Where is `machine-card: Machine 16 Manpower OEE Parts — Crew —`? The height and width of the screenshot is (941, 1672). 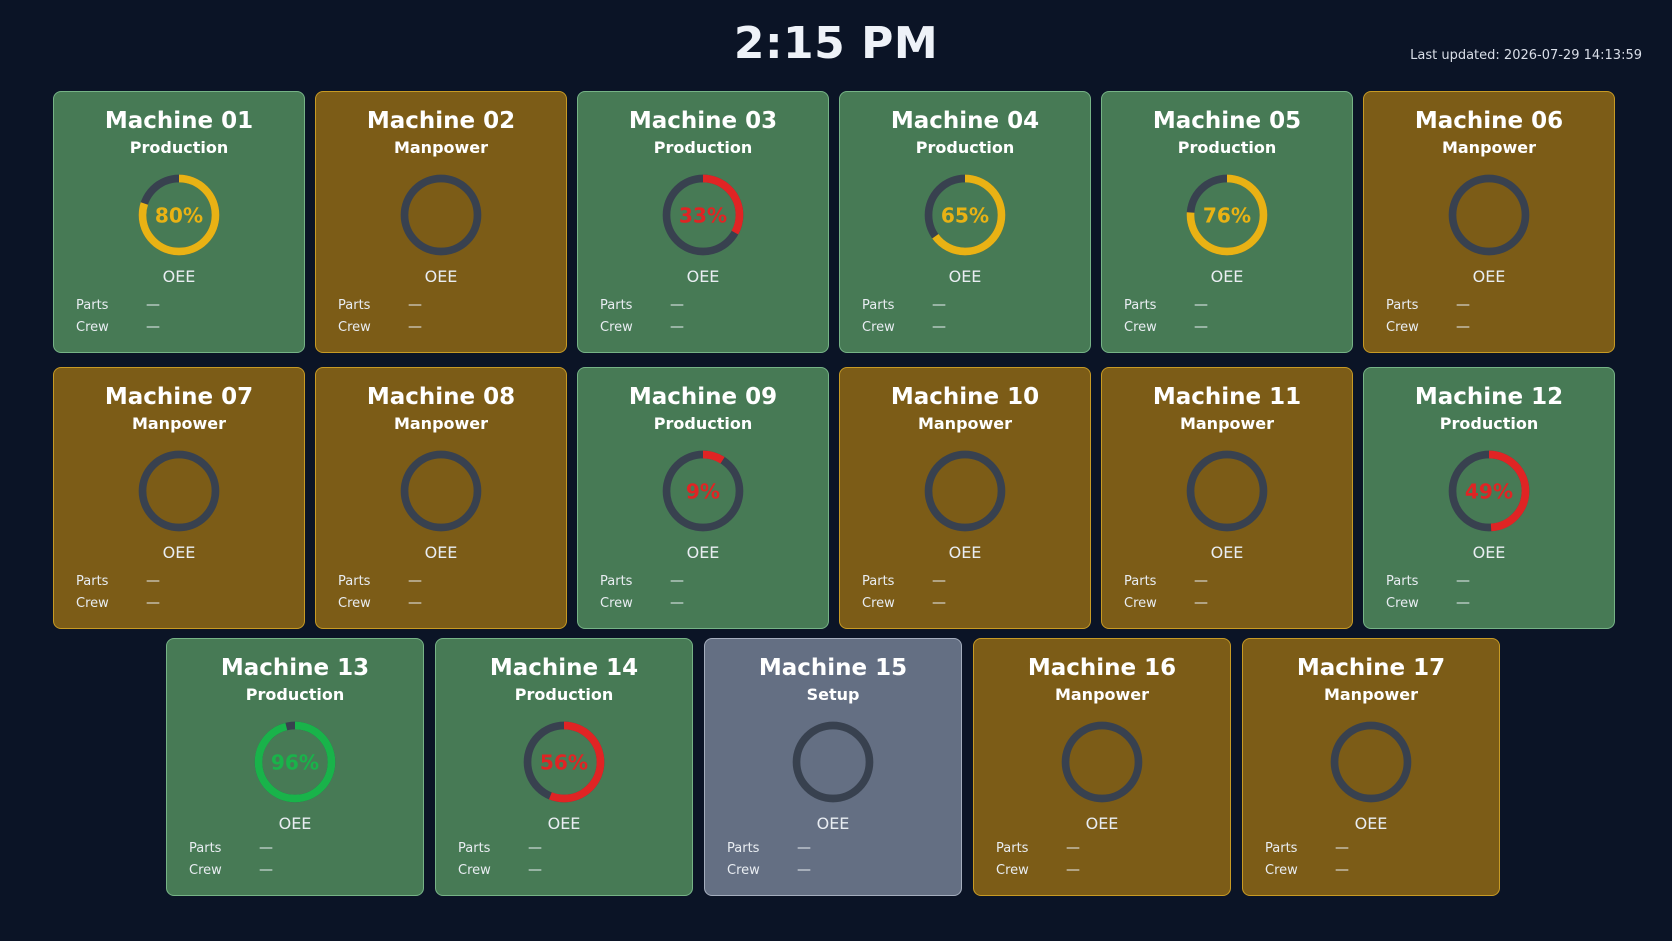
machine-card: Machine 16 Manpower OEE Parts — Crew — is located at coordinates (1102, 767).